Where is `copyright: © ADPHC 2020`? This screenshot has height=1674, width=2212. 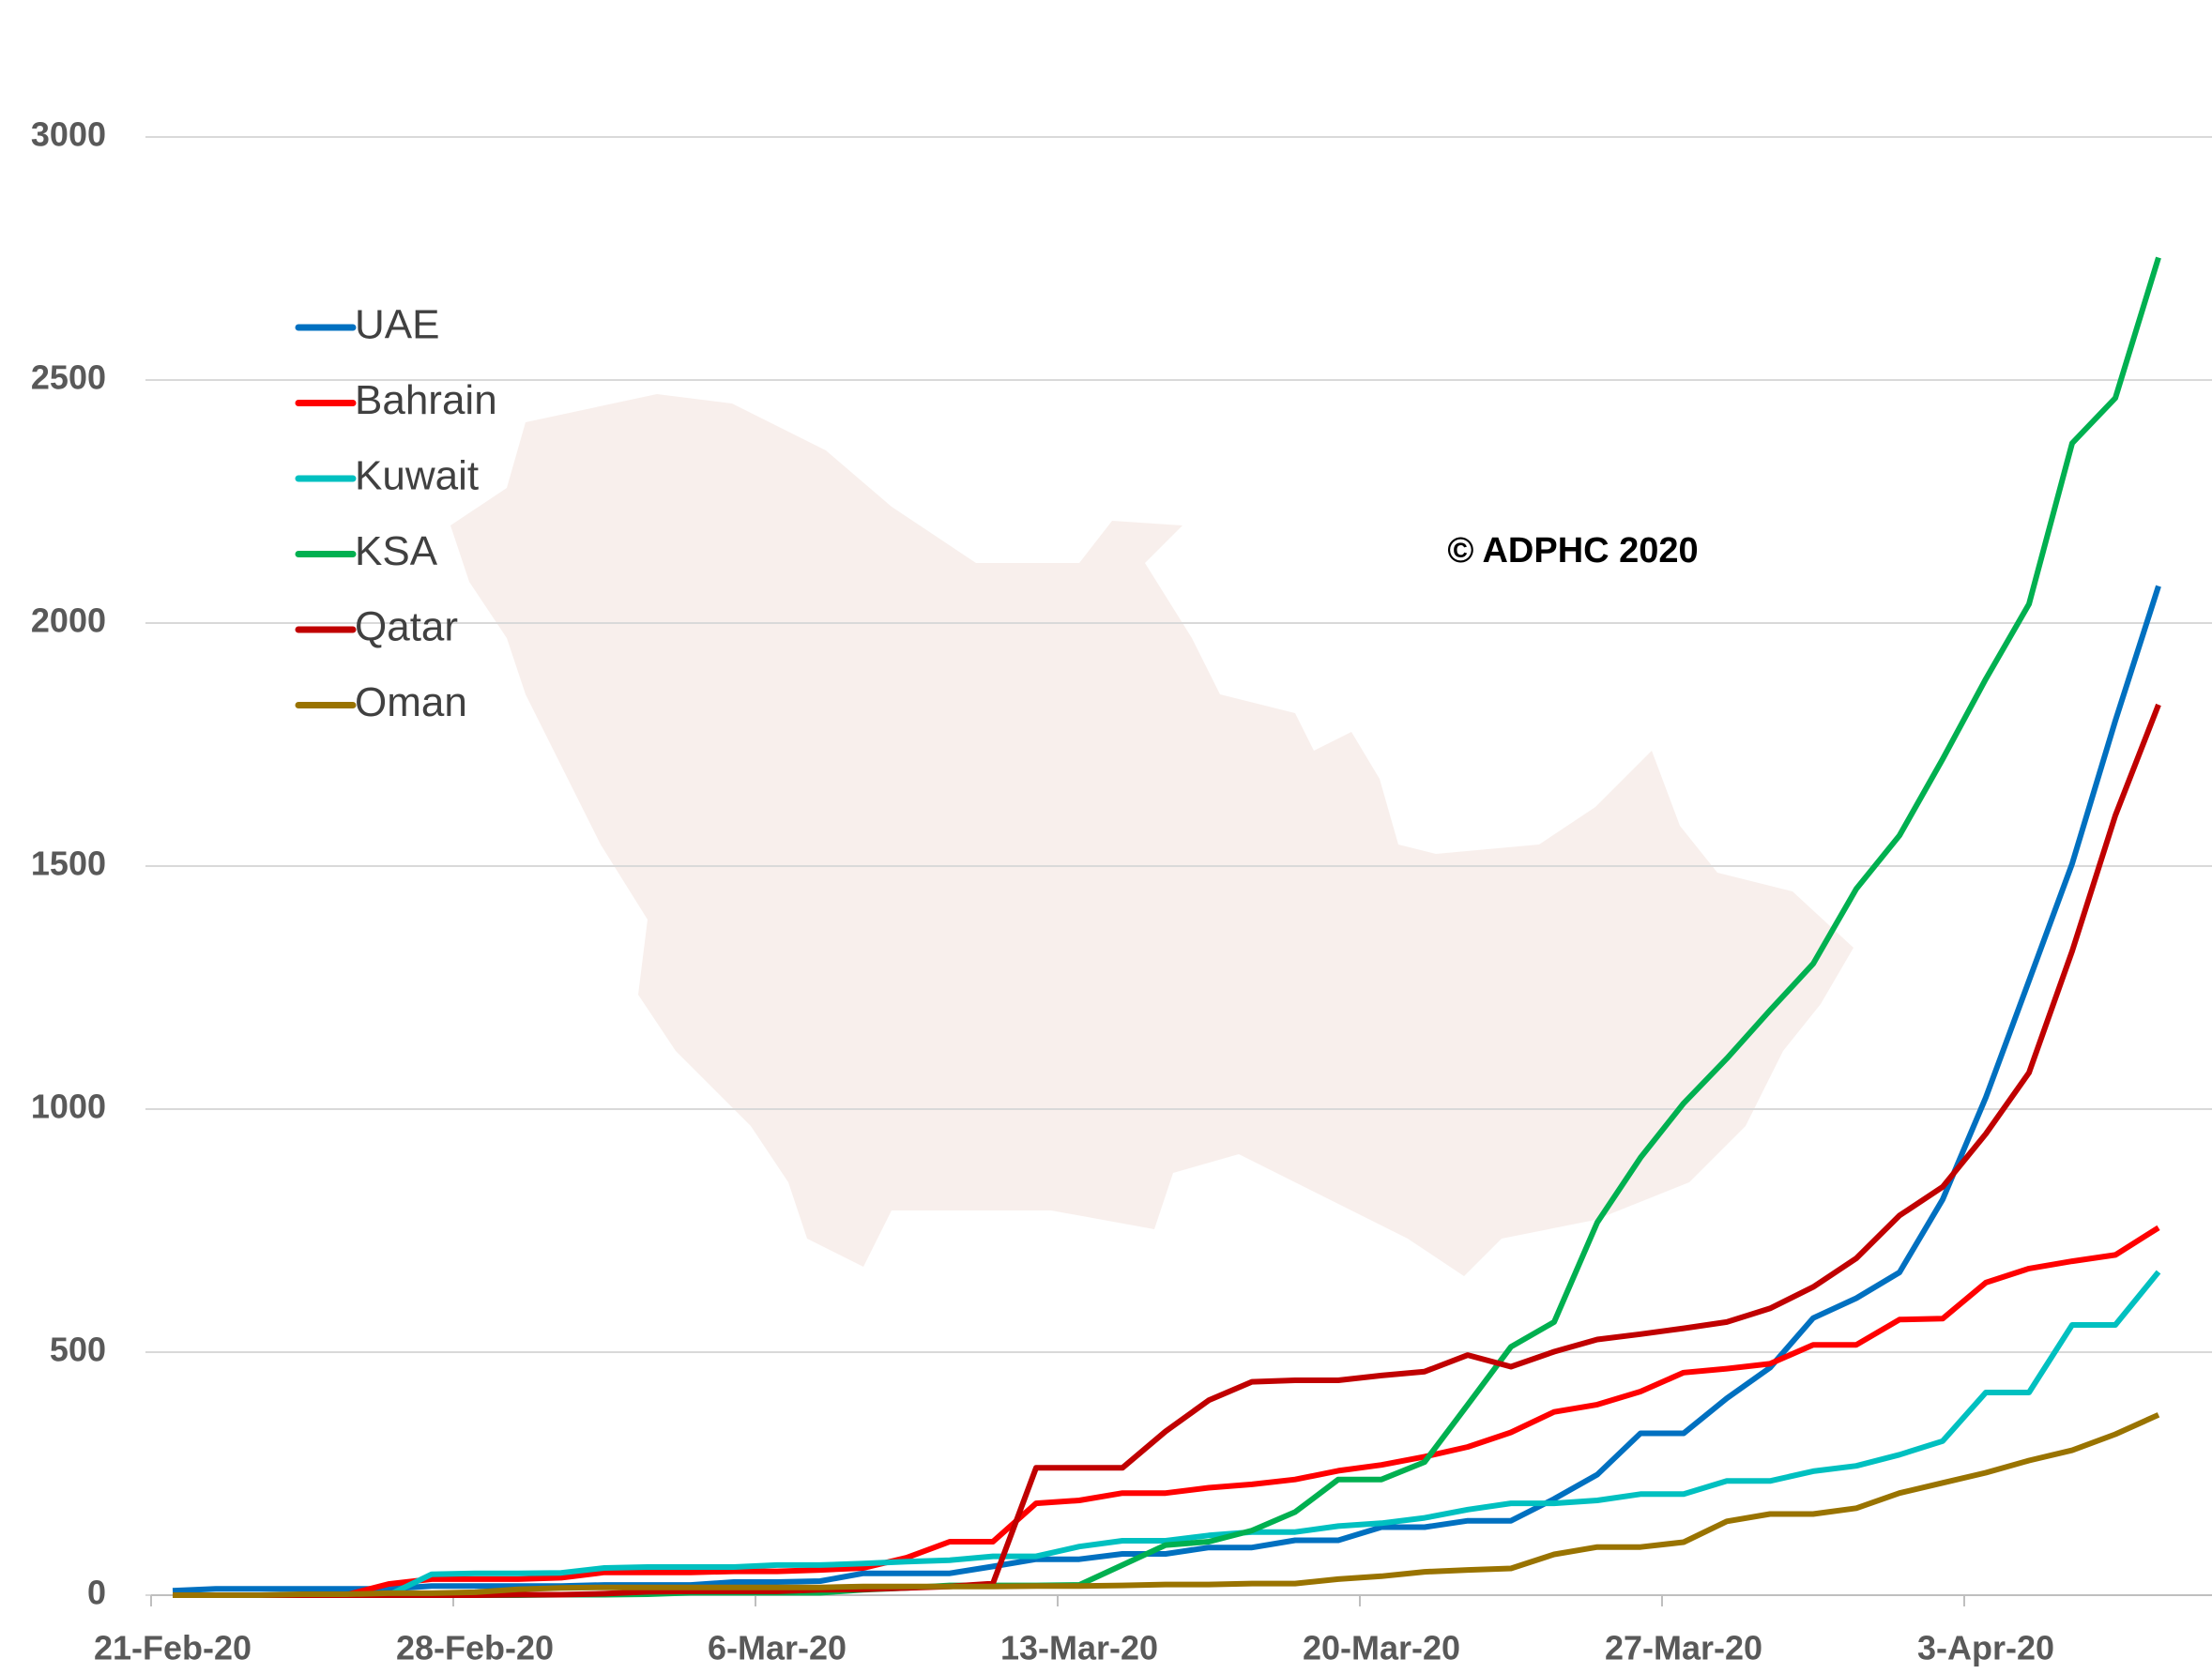
copyright: © ADPHC 2020 is located at coordinates (1572, 551).